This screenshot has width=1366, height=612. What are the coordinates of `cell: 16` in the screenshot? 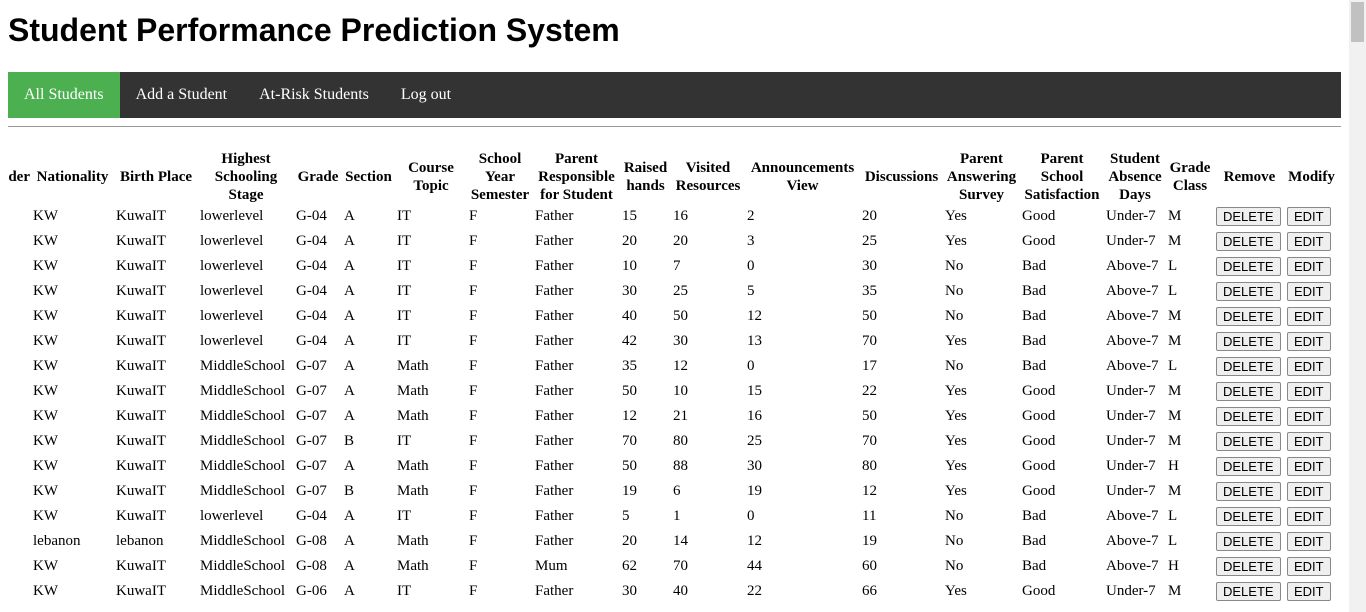 It's located at (680, 216).